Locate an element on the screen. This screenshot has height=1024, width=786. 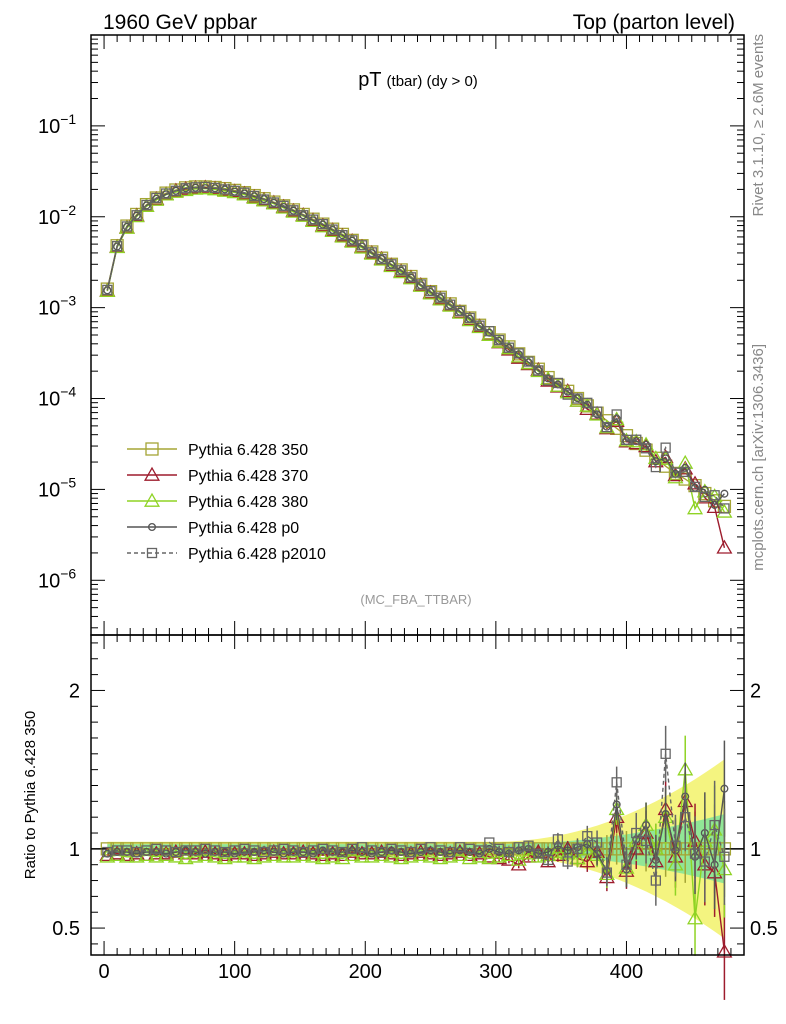
analysis-annotation: (MC_FBA_TTBAR) is located at coordinates (415, 599).